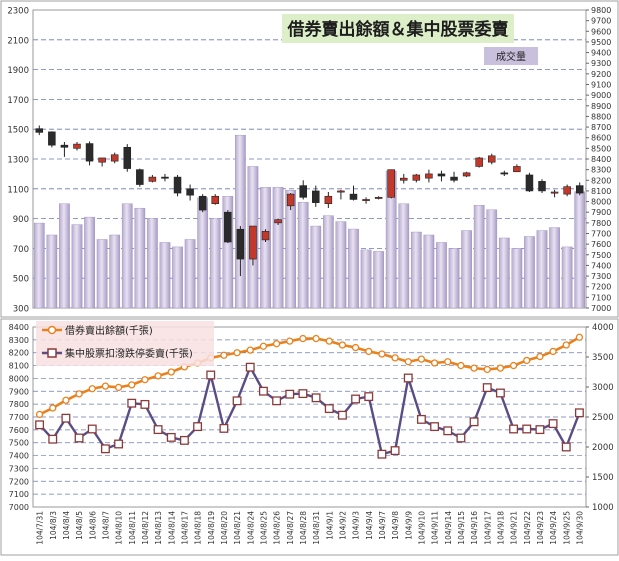  What do you see at coordinates (553, 528) in the screenshot?
I see `x-tick-label: 104/9/24` at bounding box center [553, 528].